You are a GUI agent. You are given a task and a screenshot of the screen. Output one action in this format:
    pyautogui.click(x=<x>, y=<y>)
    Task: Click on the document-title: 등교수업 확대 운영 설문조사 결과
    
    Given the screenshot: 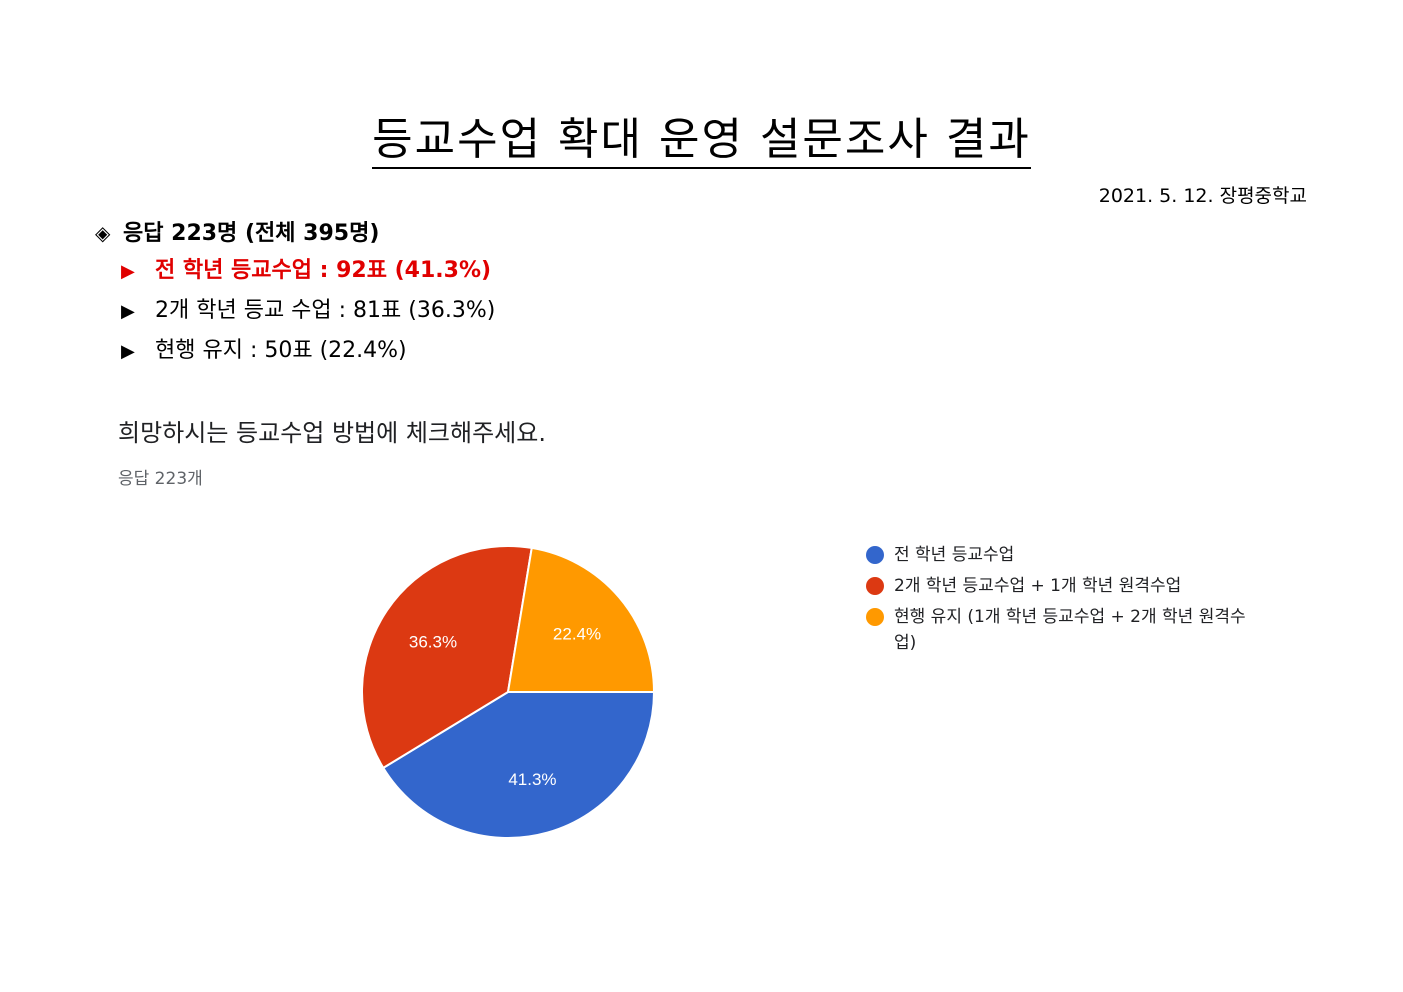 What is the action you would take?
    pyautogui.click(x=701, y=140)
    